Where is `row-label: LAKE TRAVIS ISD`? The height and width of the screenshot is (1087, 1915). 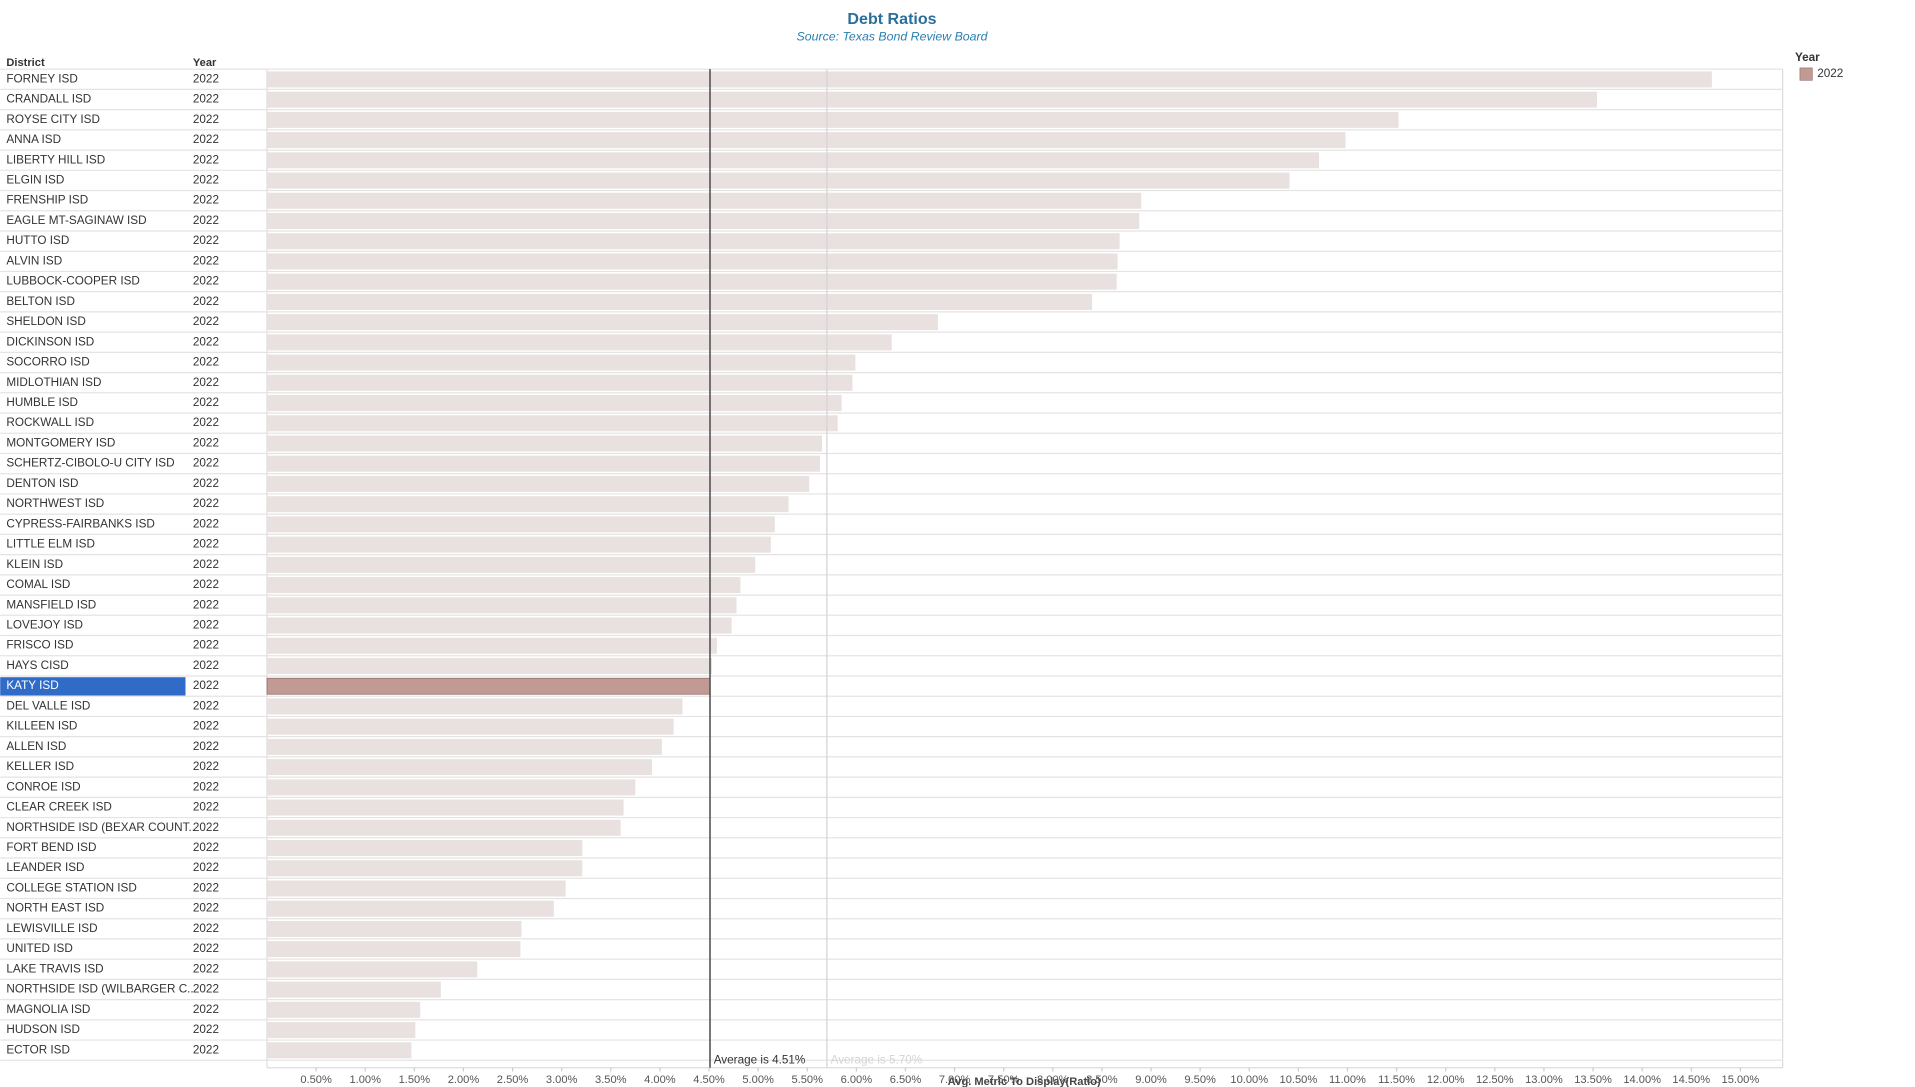
row-label: LAKE TRAVIS ISD is located at coordinates (54, 968).